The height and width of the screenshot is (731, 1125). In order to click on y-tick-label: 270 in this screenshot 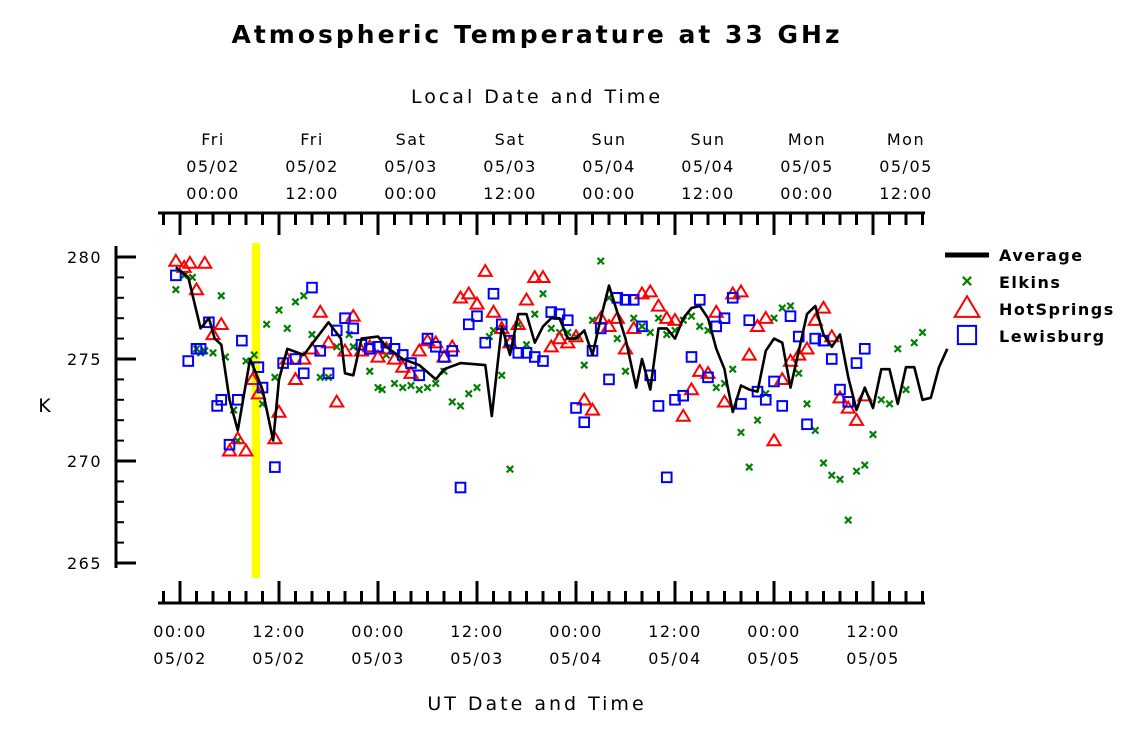, I will do `click(84, 461)`.